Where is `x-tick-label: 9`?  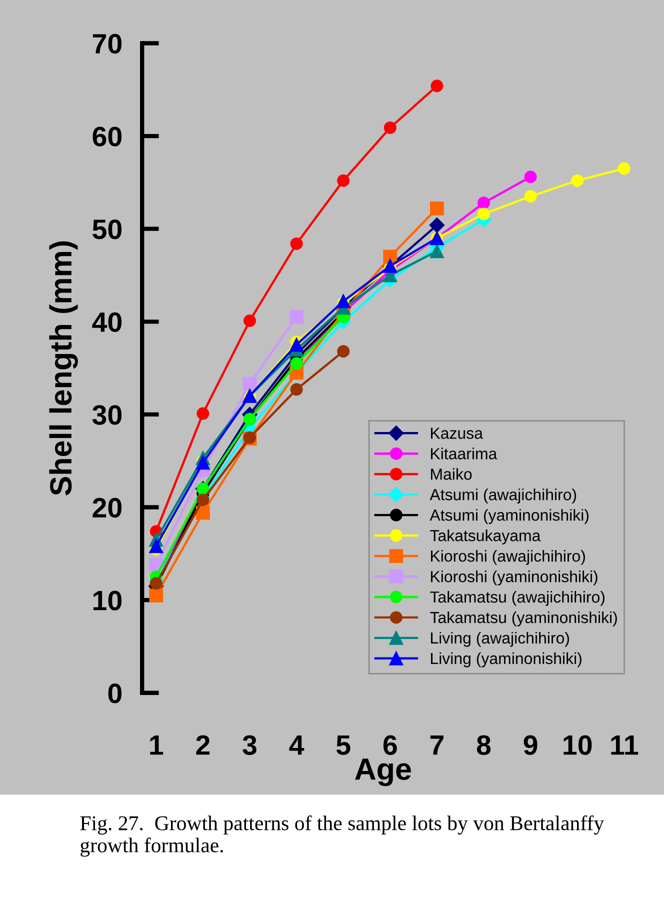 x-tick-label: 9 is located at coordinates (531, 745).